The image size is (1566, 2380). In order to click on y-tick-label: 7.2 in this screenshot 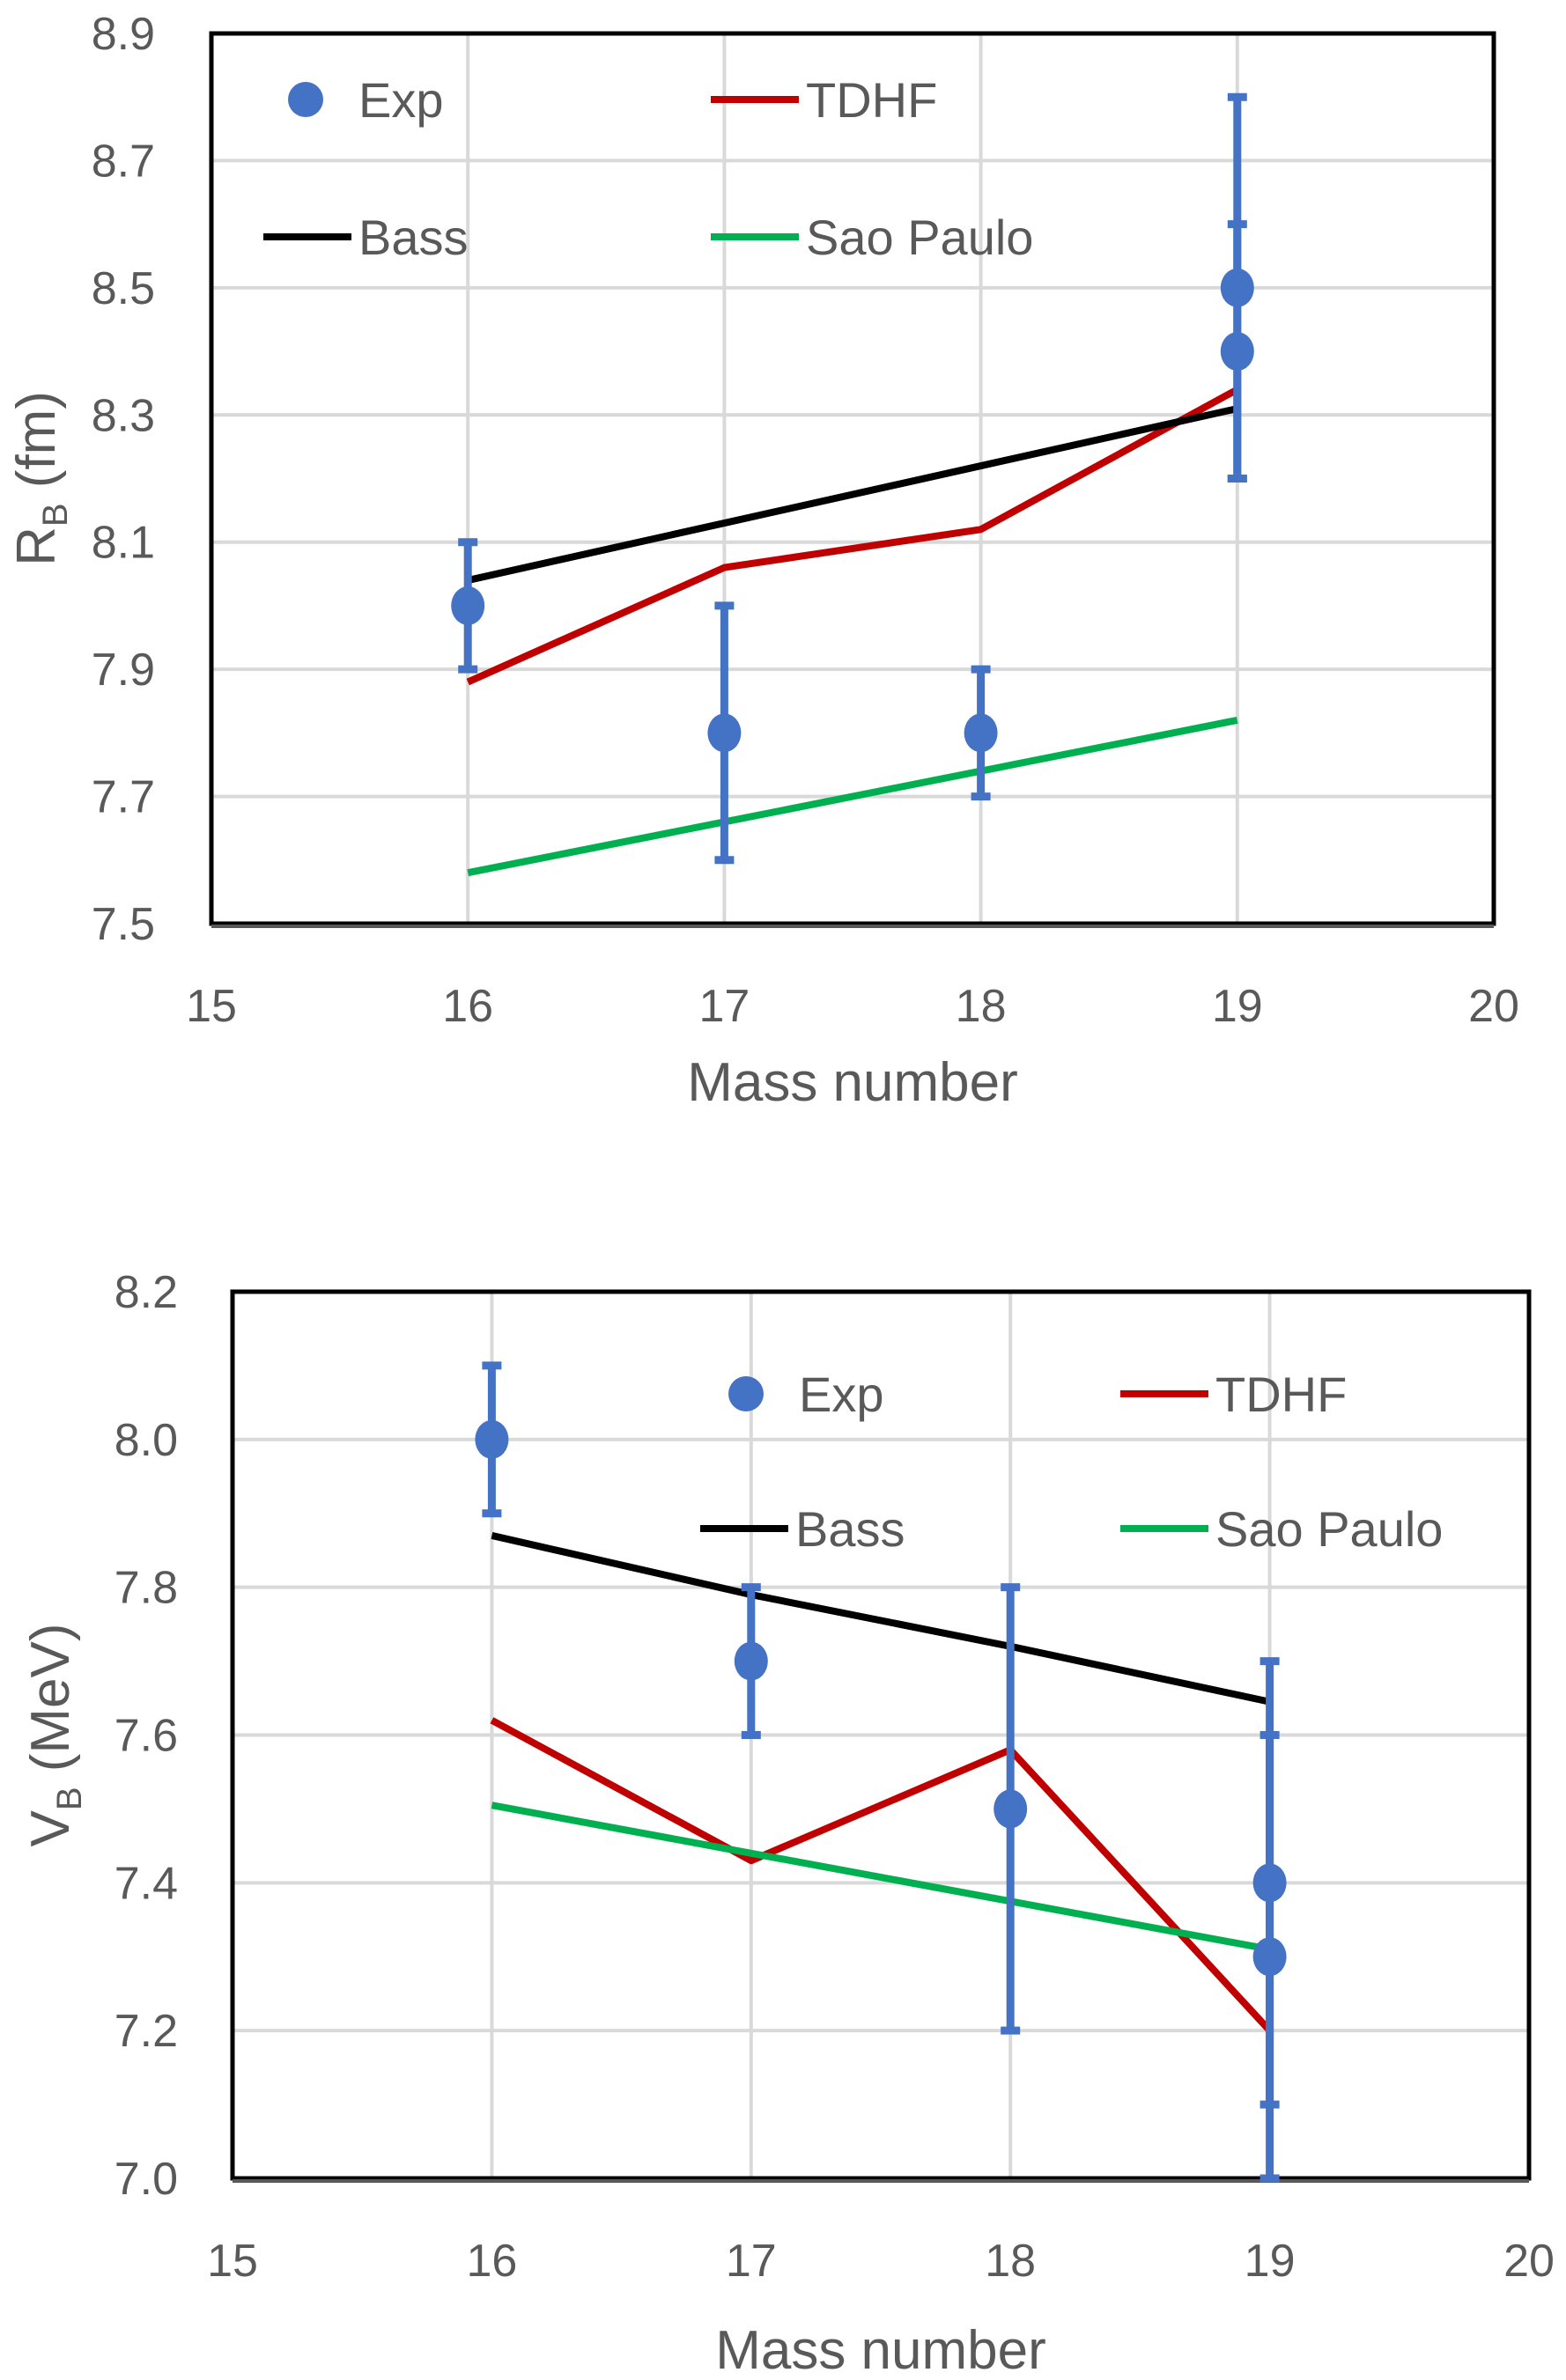, I will do `click(146, 2031)`.